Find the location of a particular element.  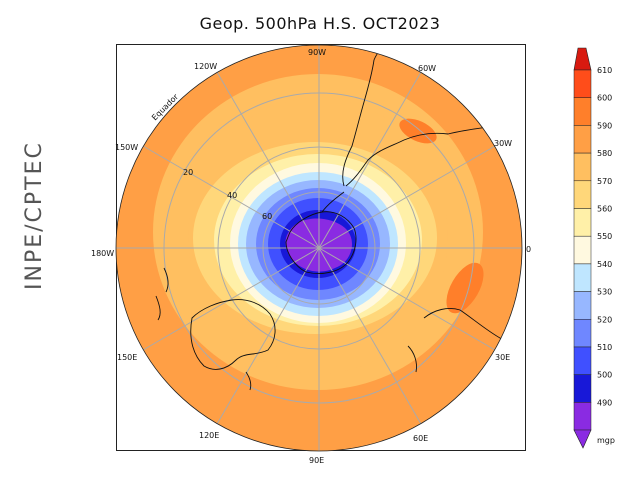

colorbar-boxes is located at coordinates (582, 250).